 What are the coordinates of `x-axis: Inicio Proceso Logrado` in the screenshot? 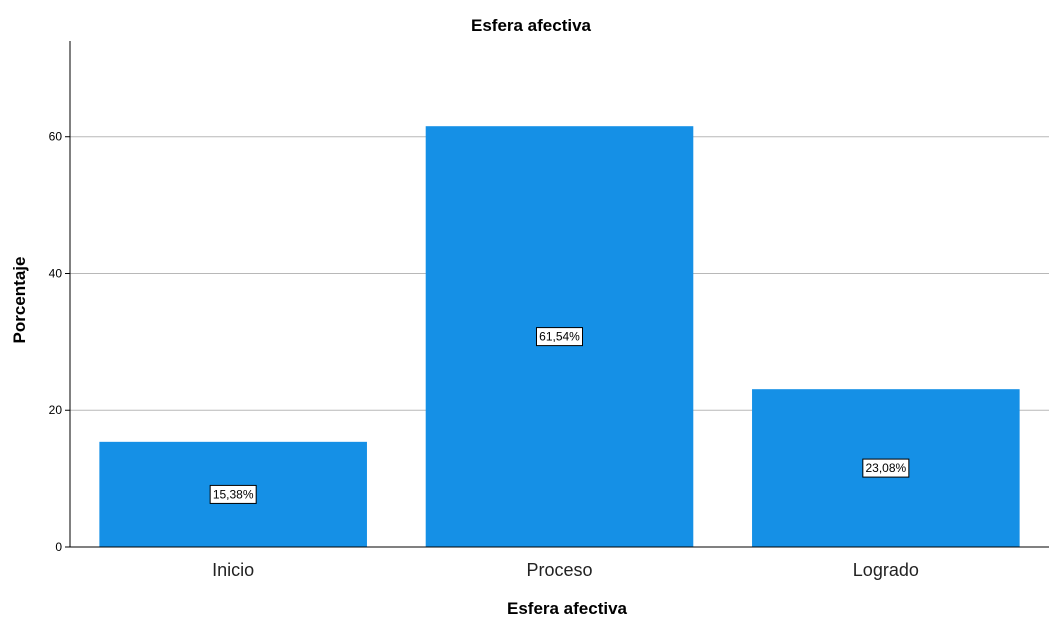 It's located at (559, 563).